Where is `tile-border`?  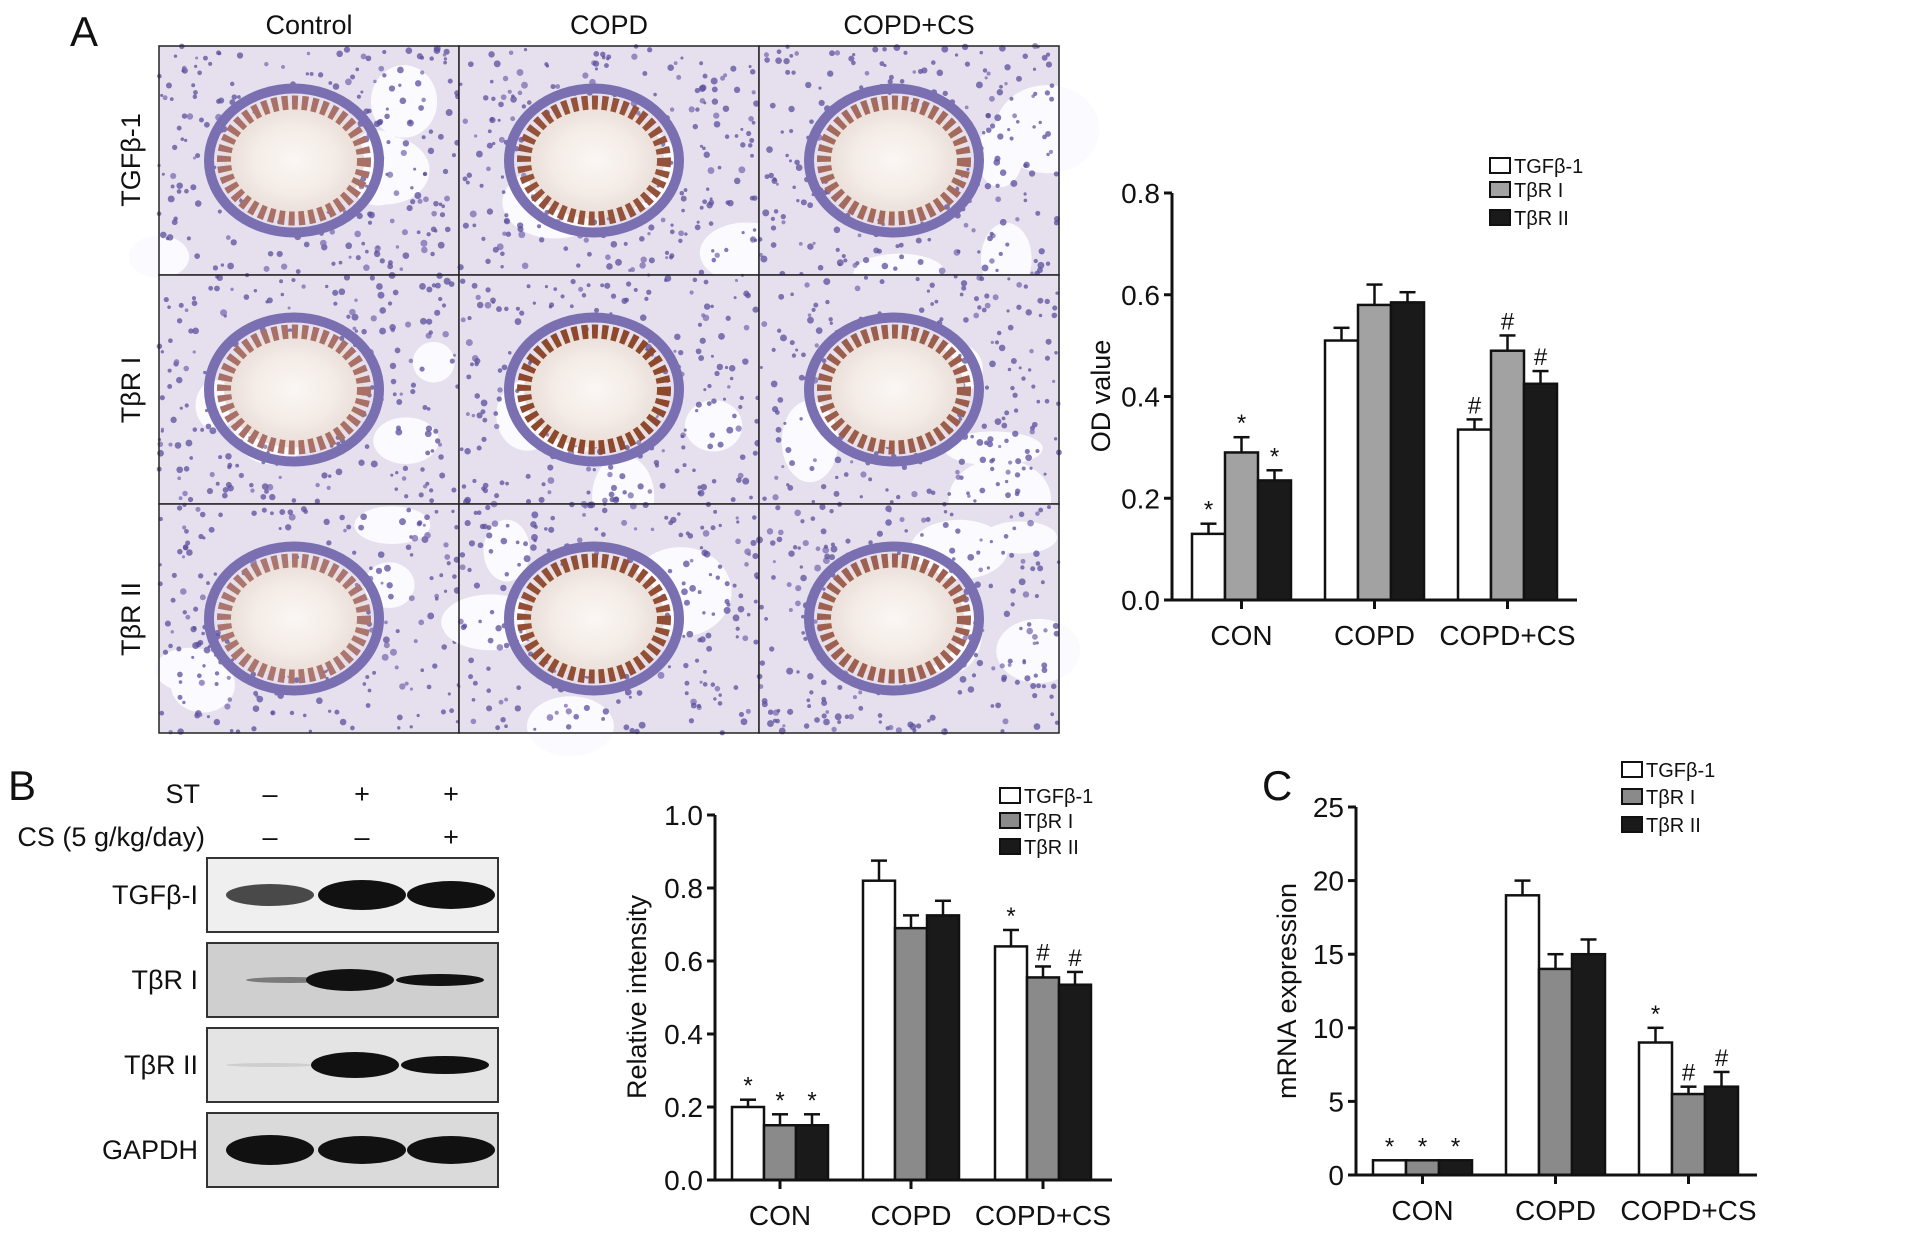
tile-border is located at coordinates (909, 618).